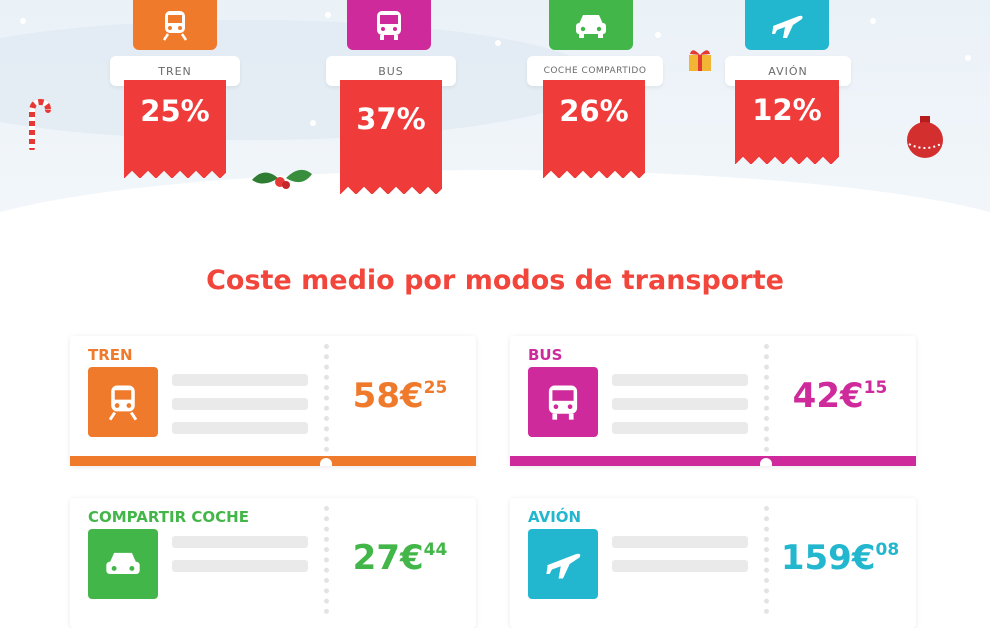  I want to click on mode-train: TREN 25%, so click(175, 100).